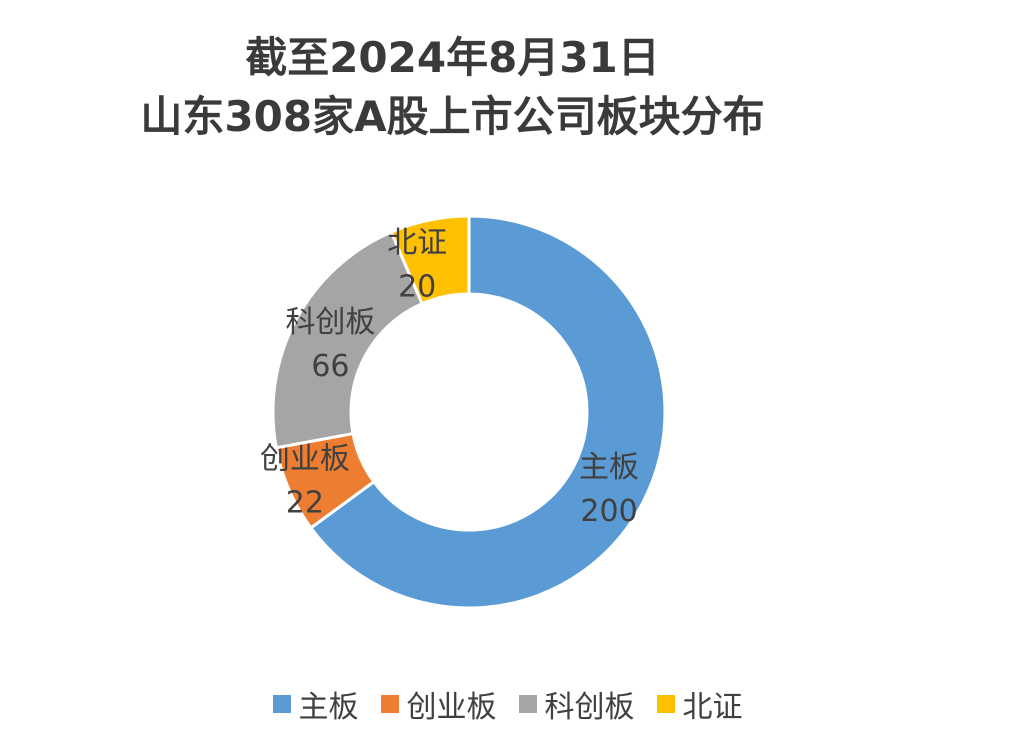 Image resolution: width=1015 pixels, height=741 pixels. I want to click on slice-label-2: 科创板 66, so click(330, 344).